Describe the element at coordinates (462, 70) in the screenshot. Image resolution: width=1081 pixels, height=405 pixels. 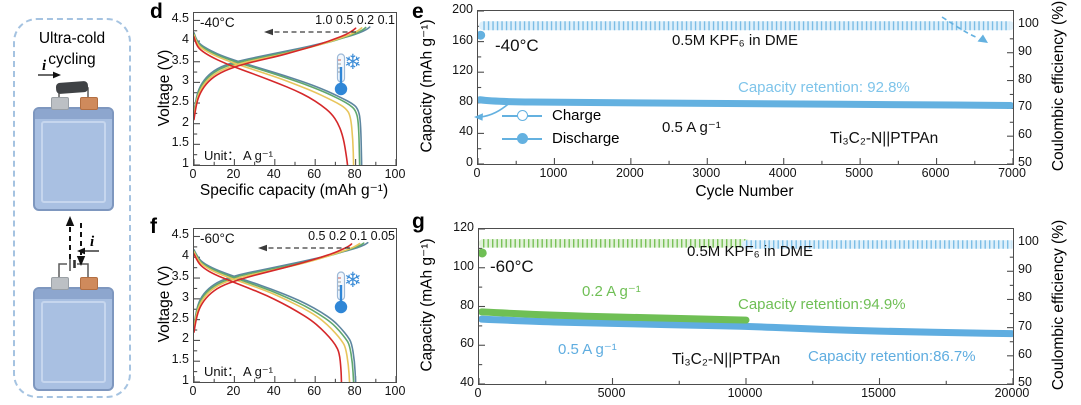
I see `tick-label: 120` at that location.